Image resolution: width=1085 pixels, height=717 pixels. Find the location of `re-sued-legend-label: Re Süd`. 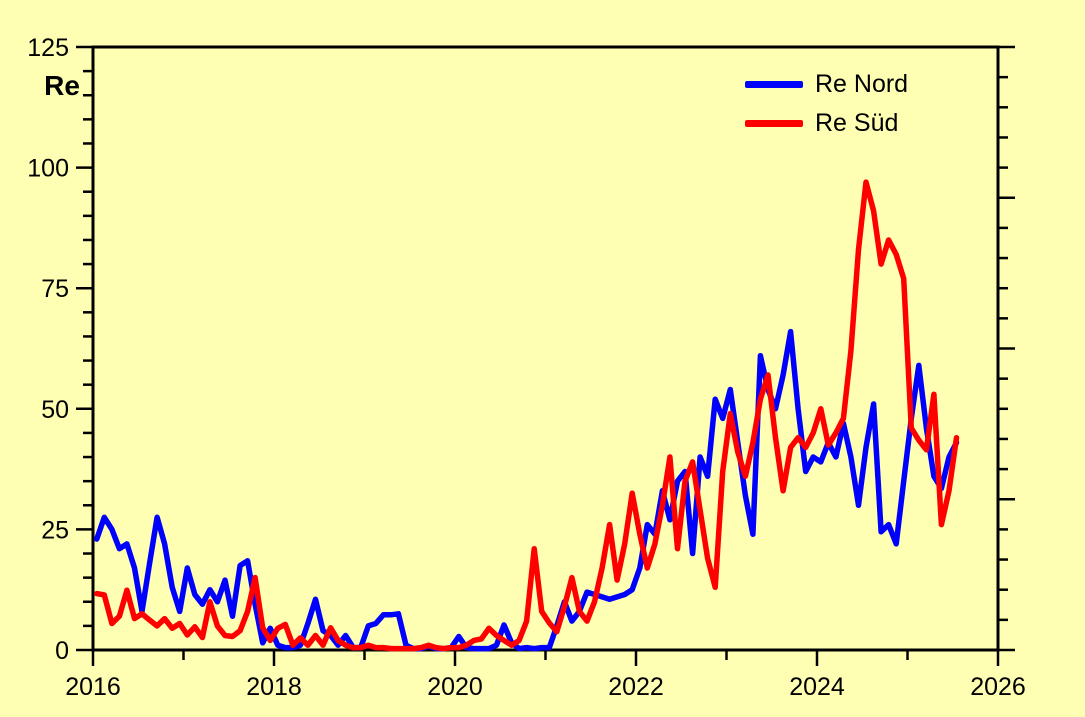

re-sued-legend-label: Re Süd is located at coordinates (857, 123).